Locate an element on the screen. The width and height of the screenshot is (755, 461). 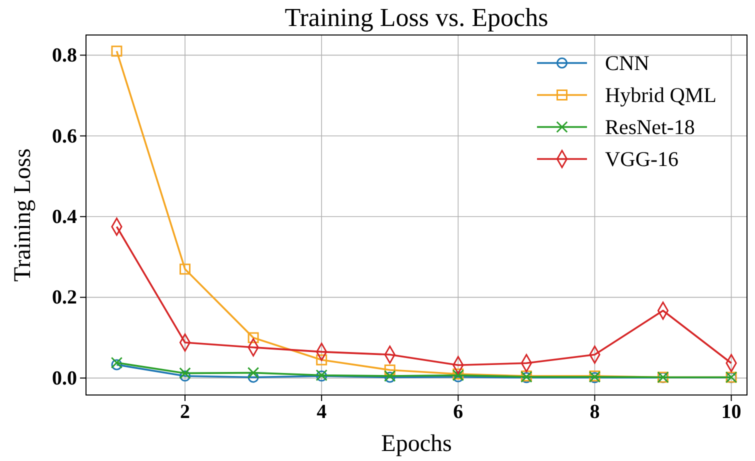
y-tick-label: 0.0 is located at coordinates (64, 378).